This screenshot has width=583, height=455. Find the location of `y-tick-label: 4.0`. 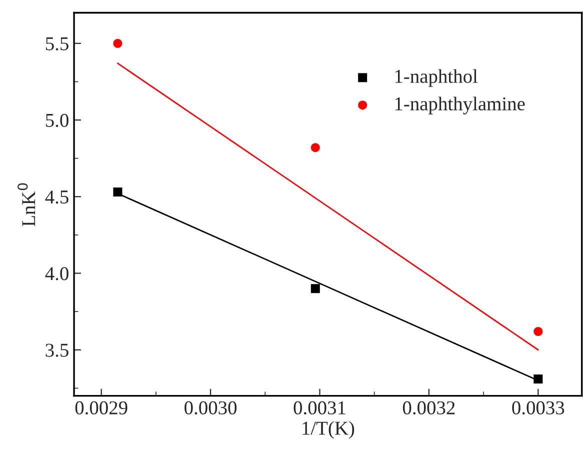

y-tick-label: 4.0 is located at coordinates (56, 273).